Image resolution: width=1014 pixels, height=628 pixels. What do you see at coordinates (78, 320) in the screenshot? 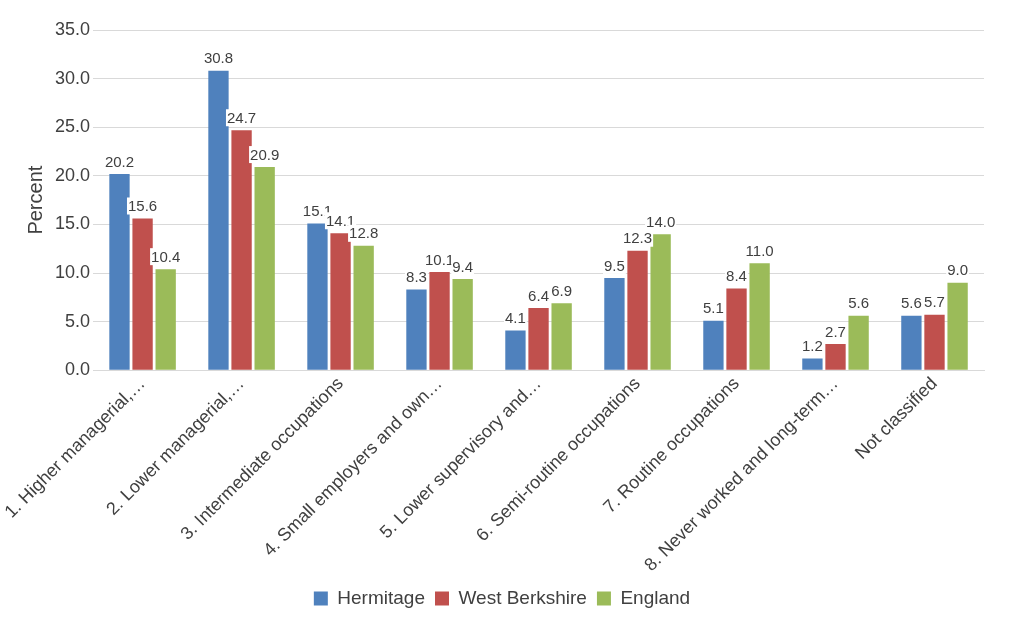
I see `y-tick-label: 5.0` at bounding box center [78, 320].